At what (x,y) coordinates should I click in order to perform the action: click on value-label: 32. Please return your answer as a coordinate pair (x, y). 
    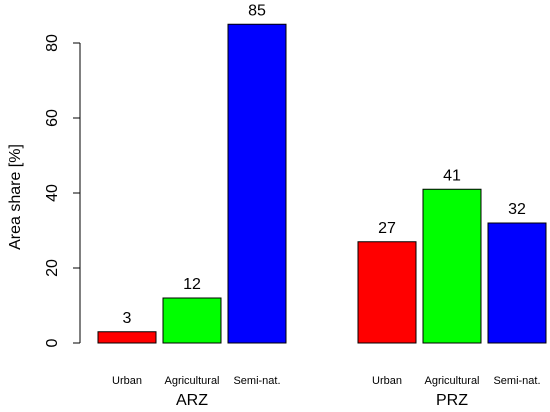
    Looking at the image, I should click on (517, 209).